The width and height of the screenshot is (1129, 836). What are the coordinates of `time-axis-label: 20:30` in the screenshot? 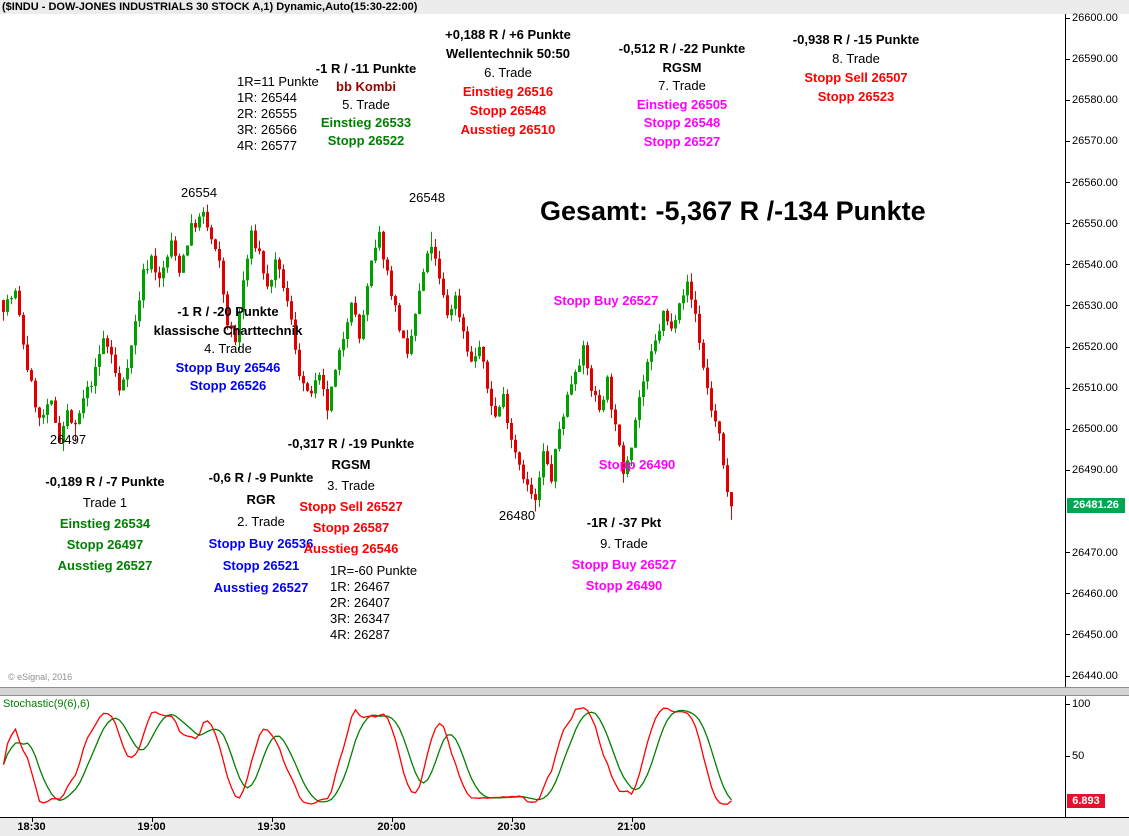 It's located at (511, 827).